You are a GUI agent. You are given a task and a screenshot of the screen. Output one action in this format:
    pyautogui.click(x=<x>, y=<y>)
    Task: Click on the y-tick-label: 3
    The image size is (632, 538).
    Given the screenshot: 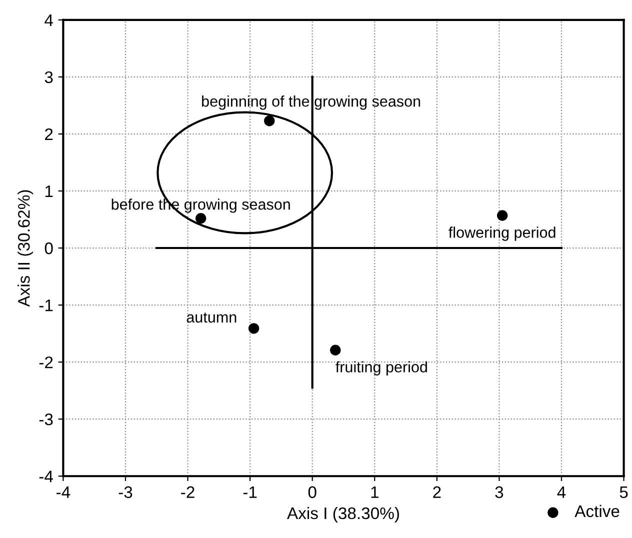 What is the action you would take?
    pyautogui.click(x=48, y=77)
    